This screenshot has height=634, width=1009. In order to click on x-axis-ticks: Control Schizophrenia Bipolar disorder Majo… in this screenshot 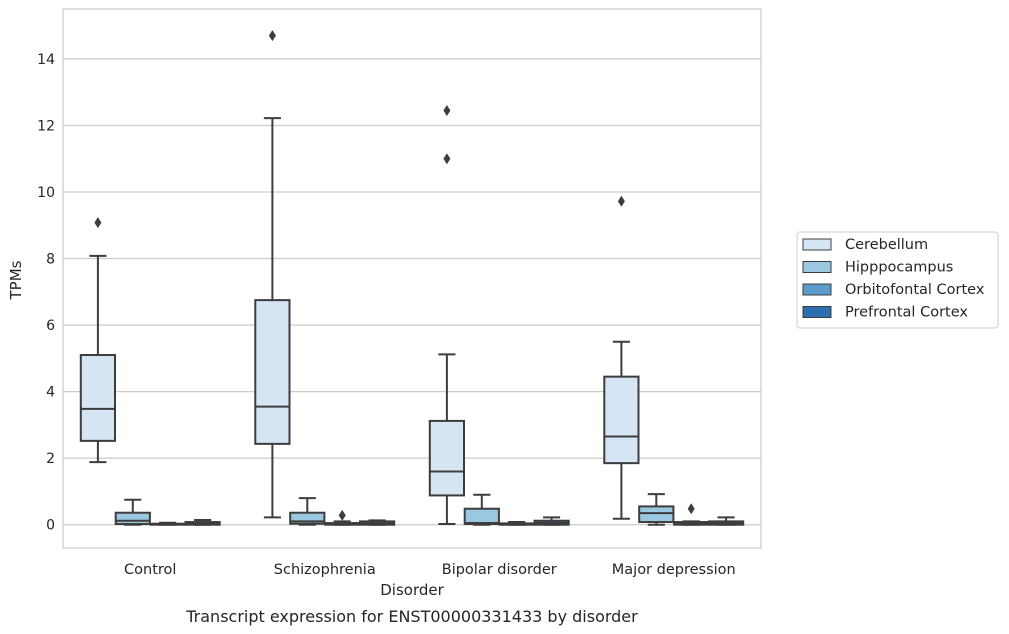, I will do `click(430, 570)`.